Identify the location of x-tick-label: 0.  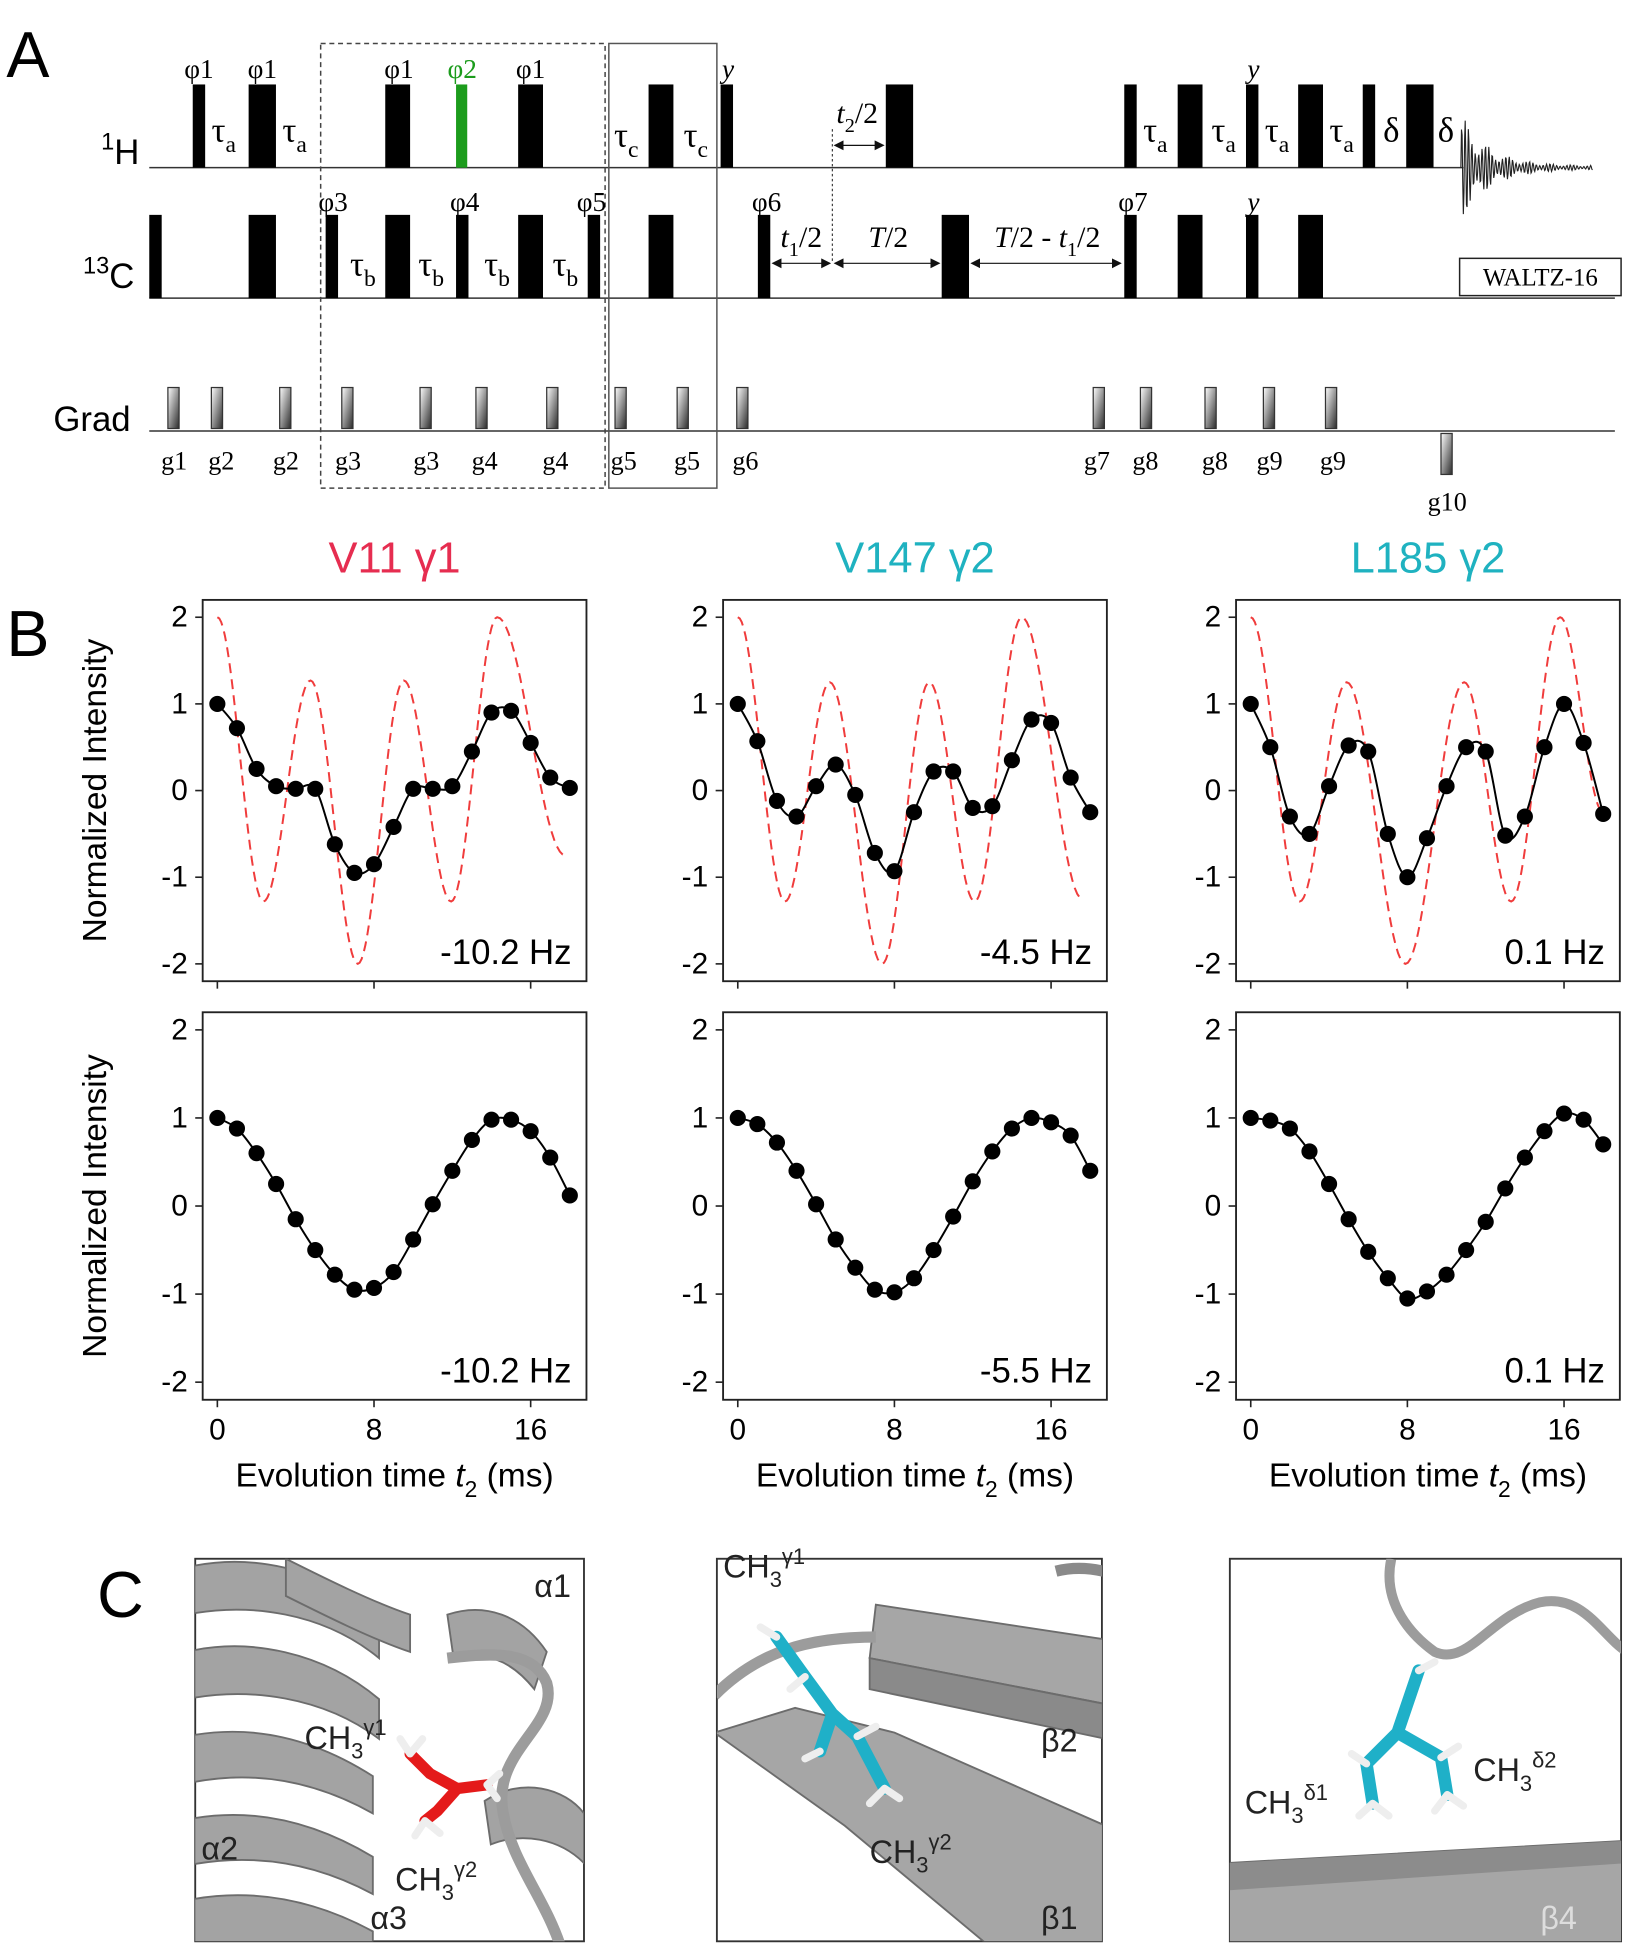
(217, 1430).